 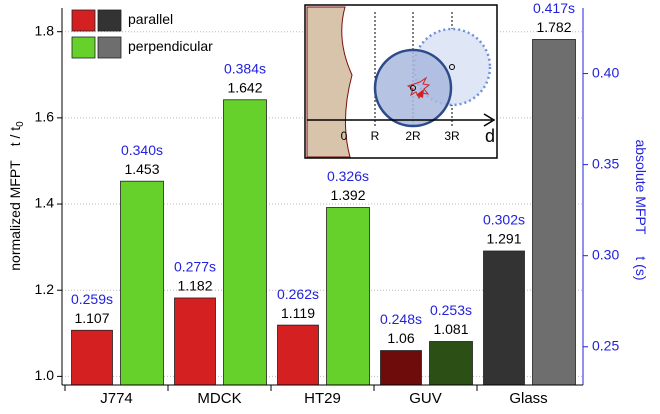 What do you see at coordinates (554, 8) in the screenshot?
I see `time-label: 0.417s` at bounding box center [554, 8].